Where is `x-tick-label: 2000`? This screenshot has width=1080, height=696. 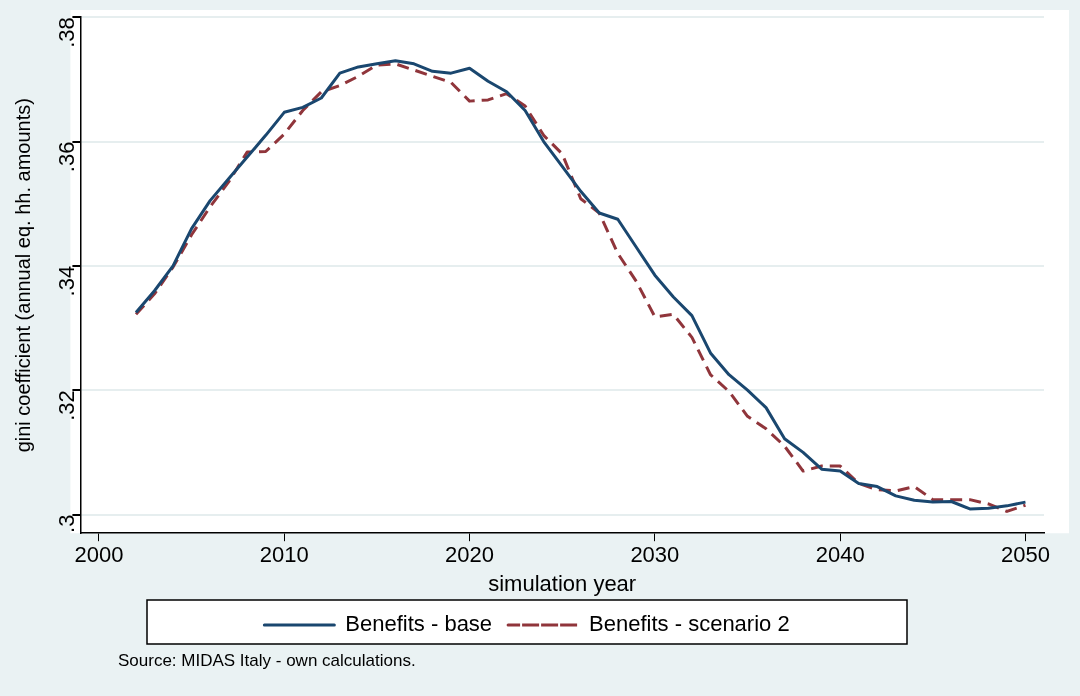 x-tick-label: 2000 is located at coordinates (99, 555).